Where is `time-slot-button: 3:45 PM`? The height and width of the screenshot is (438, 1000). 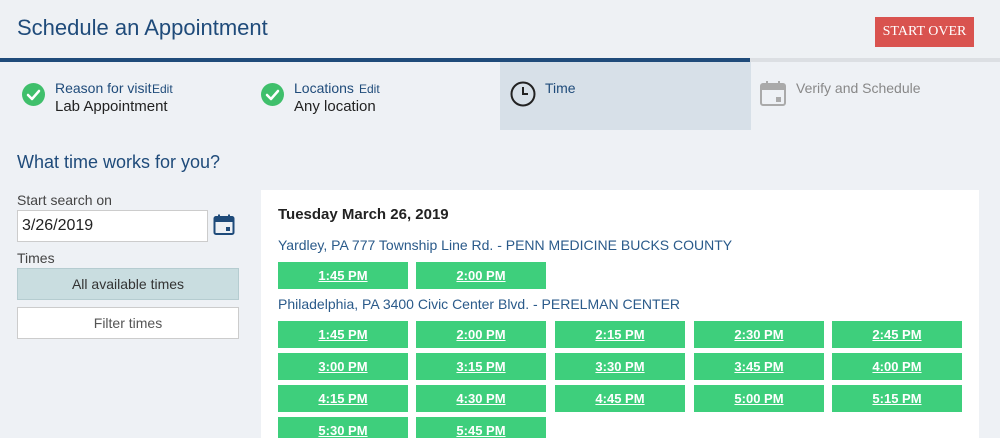 time-slot-button: 3:45 PM is located at coordinates (759, 366).